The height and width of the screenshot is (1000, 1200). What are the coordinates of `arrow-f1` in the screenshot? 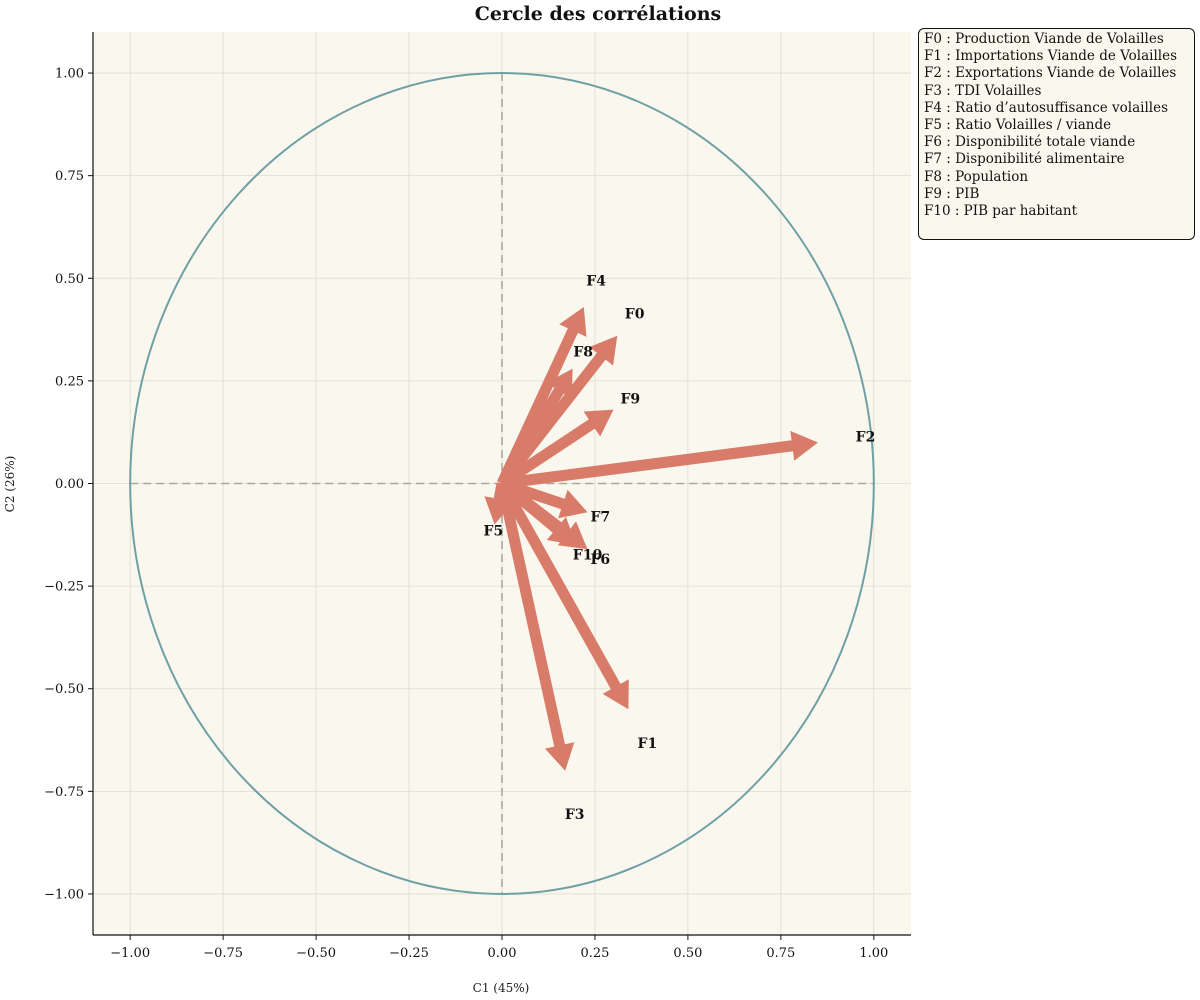 It's located at (563, 595).